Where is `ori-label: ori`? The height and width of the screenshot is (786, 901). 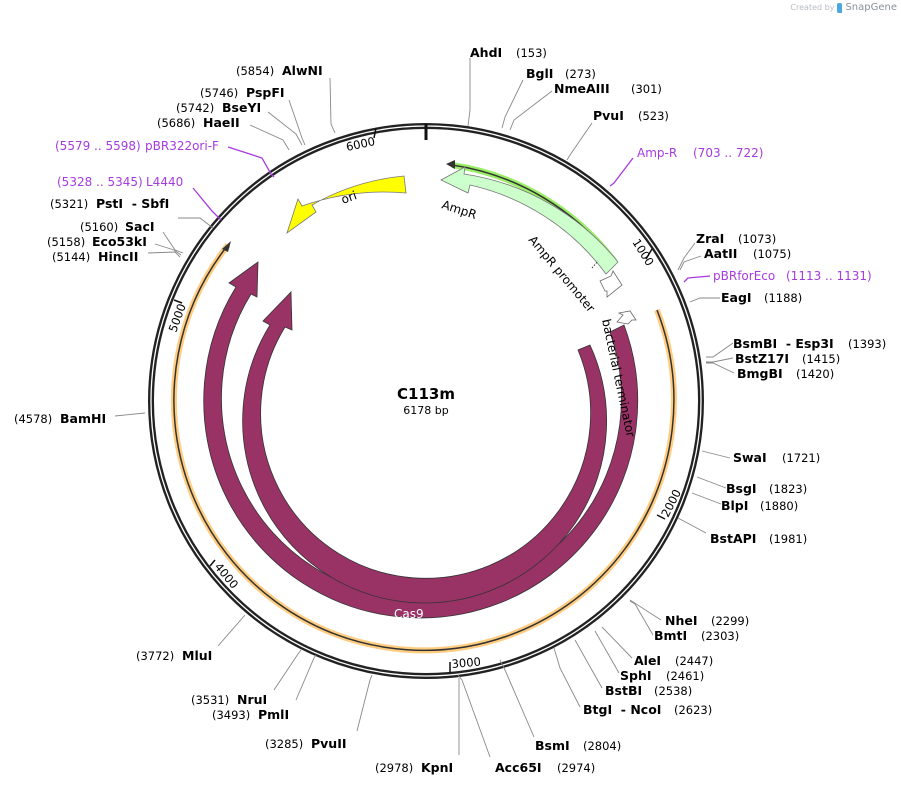
ori-label: ori is located at coordinates (348, 197).